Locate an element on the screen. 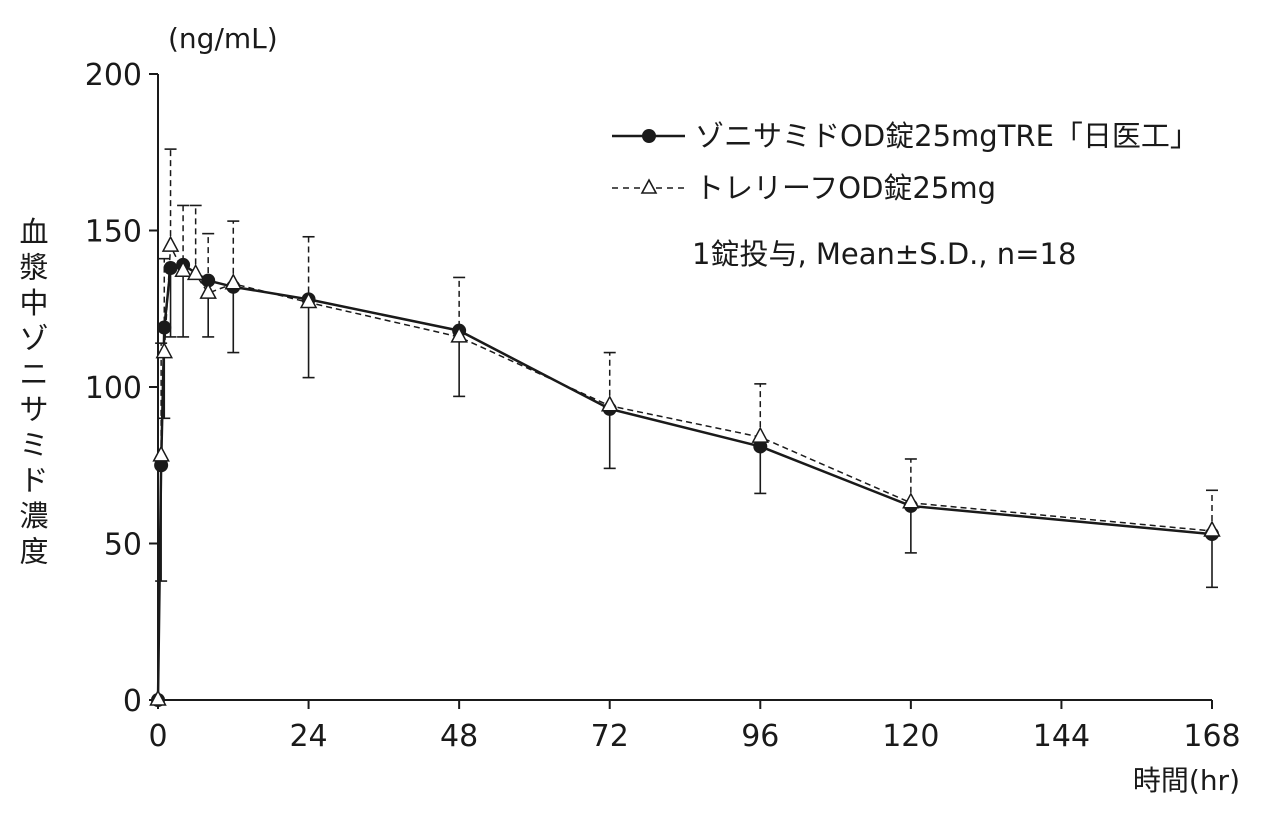 The height and width of the screenshot is (817, 1263). y-axis-title-char: ド is located at coordinates (33, 481).